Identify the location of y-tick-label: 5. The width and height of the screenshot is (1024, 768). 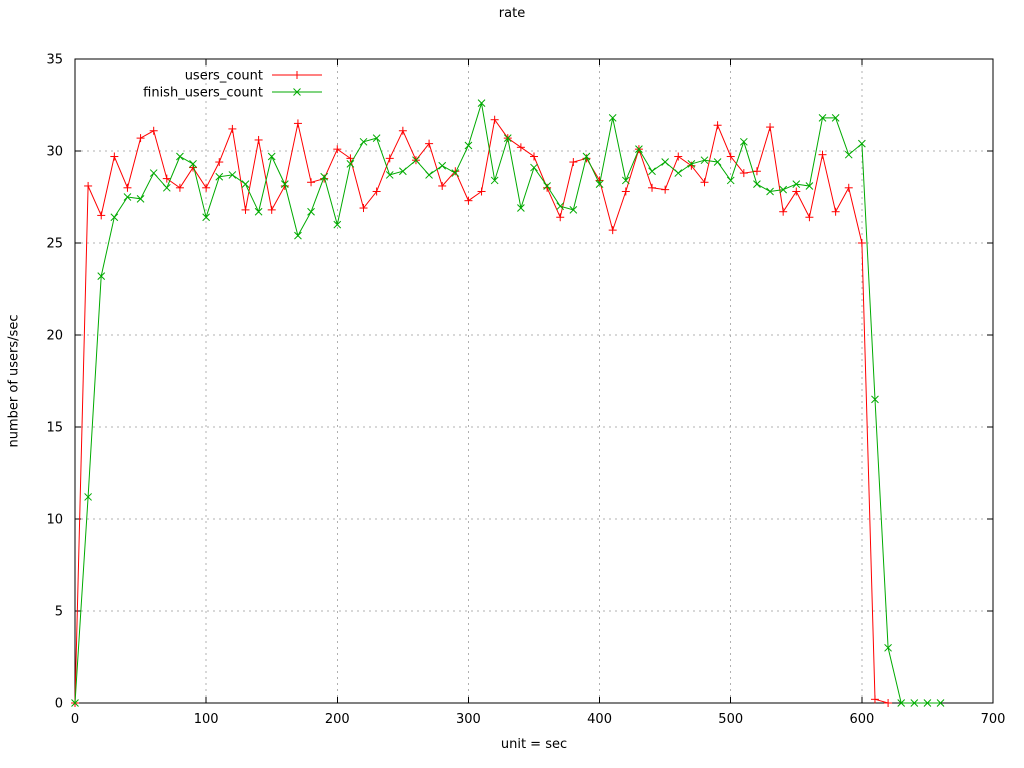
(59, 612).